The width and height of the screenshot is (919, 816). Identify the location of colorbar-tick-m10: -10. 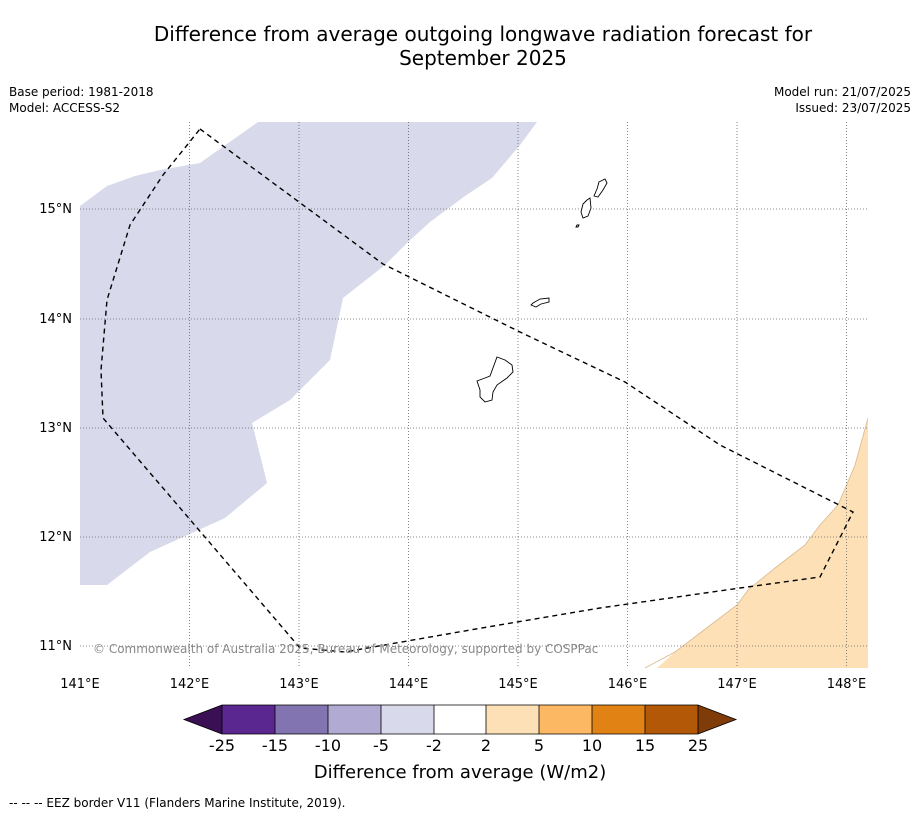
(328, 745).